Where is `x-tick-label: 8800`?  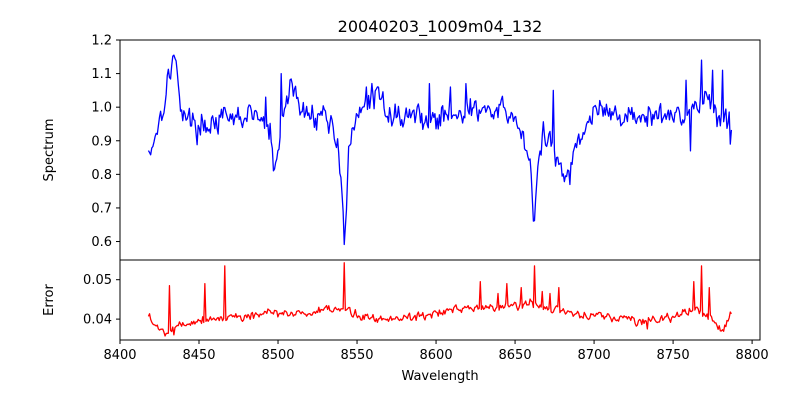 x-tick-label: 8800 is located at coordinates (752, 355).